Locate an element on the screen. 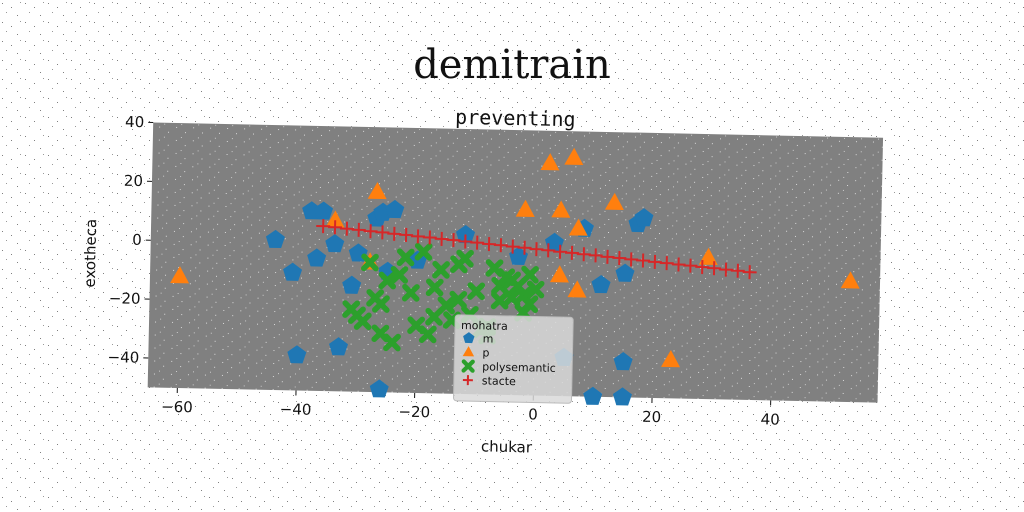 The width and height of the screenshot is (1024, 512). x-tick-label: −20 is located at coordinates (414, 412).